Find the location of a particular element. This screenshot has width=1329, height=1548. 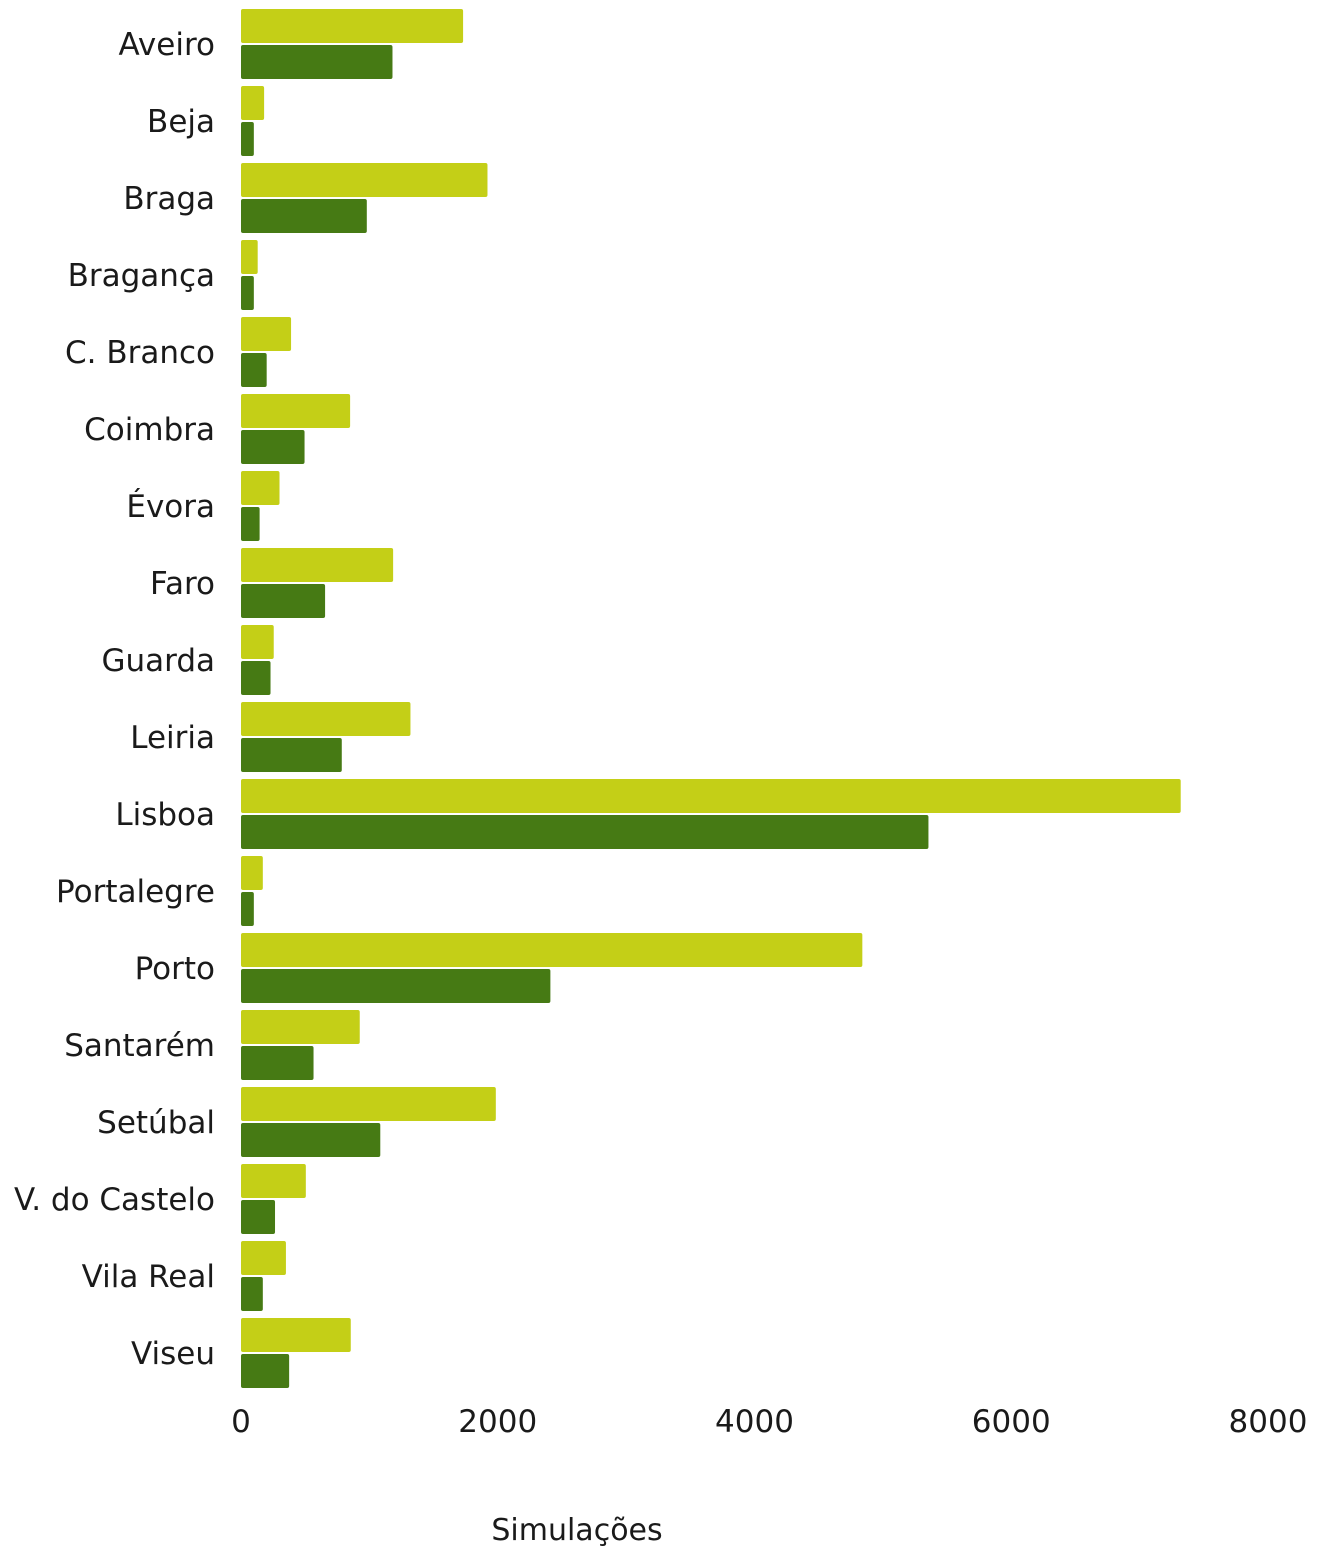

category-label: Aveiro is located at coordinates (167, 45).